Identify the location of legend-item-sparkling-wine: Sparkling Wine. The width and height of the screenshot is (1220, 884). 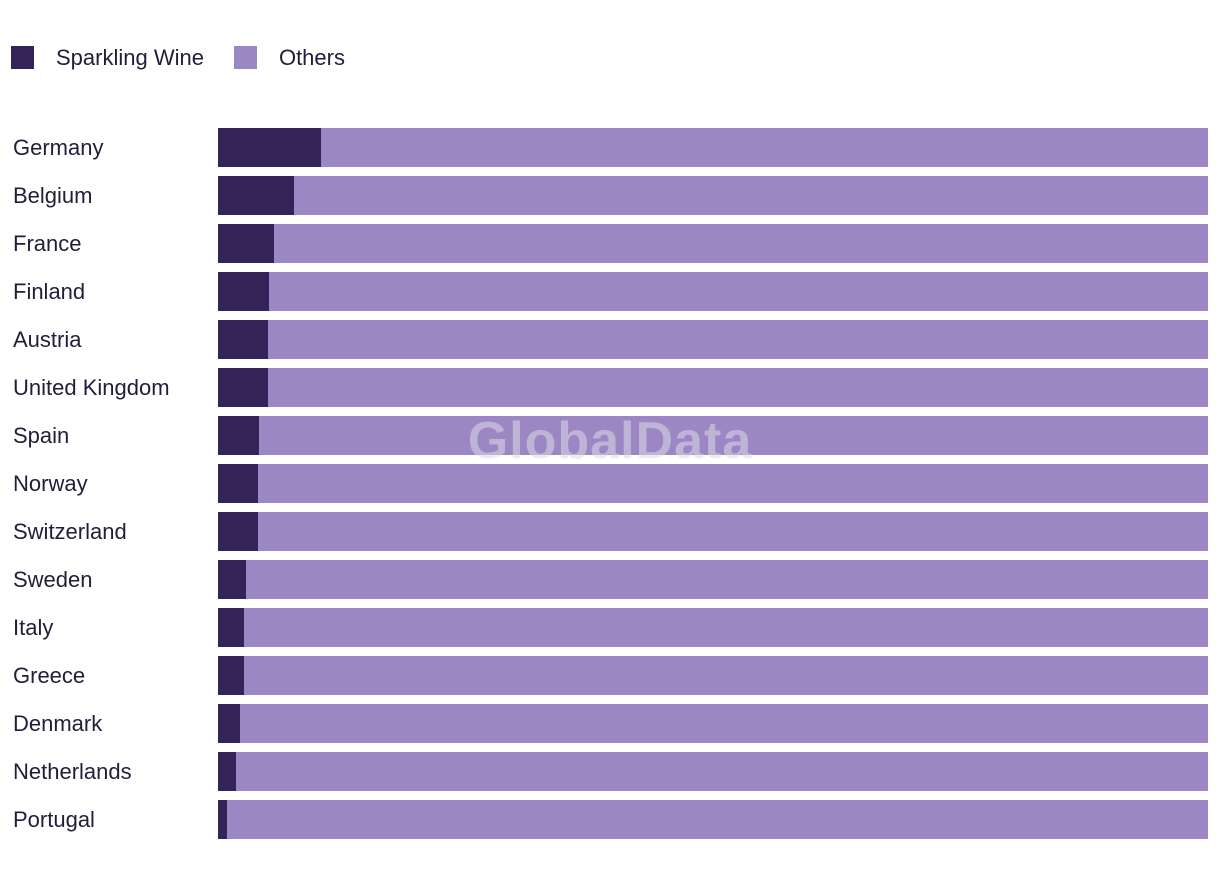
(107, 57).